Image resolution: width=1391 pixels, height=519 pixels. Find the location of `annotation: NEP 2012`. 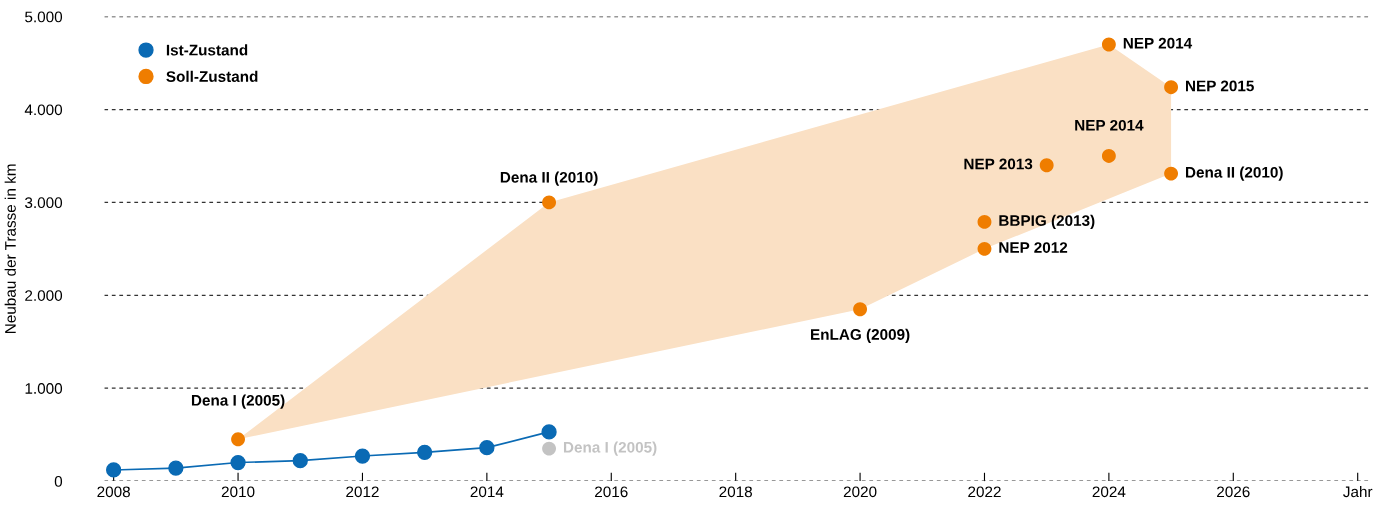

annotation: NEP 2012 is located at coordinates (1033, 247).